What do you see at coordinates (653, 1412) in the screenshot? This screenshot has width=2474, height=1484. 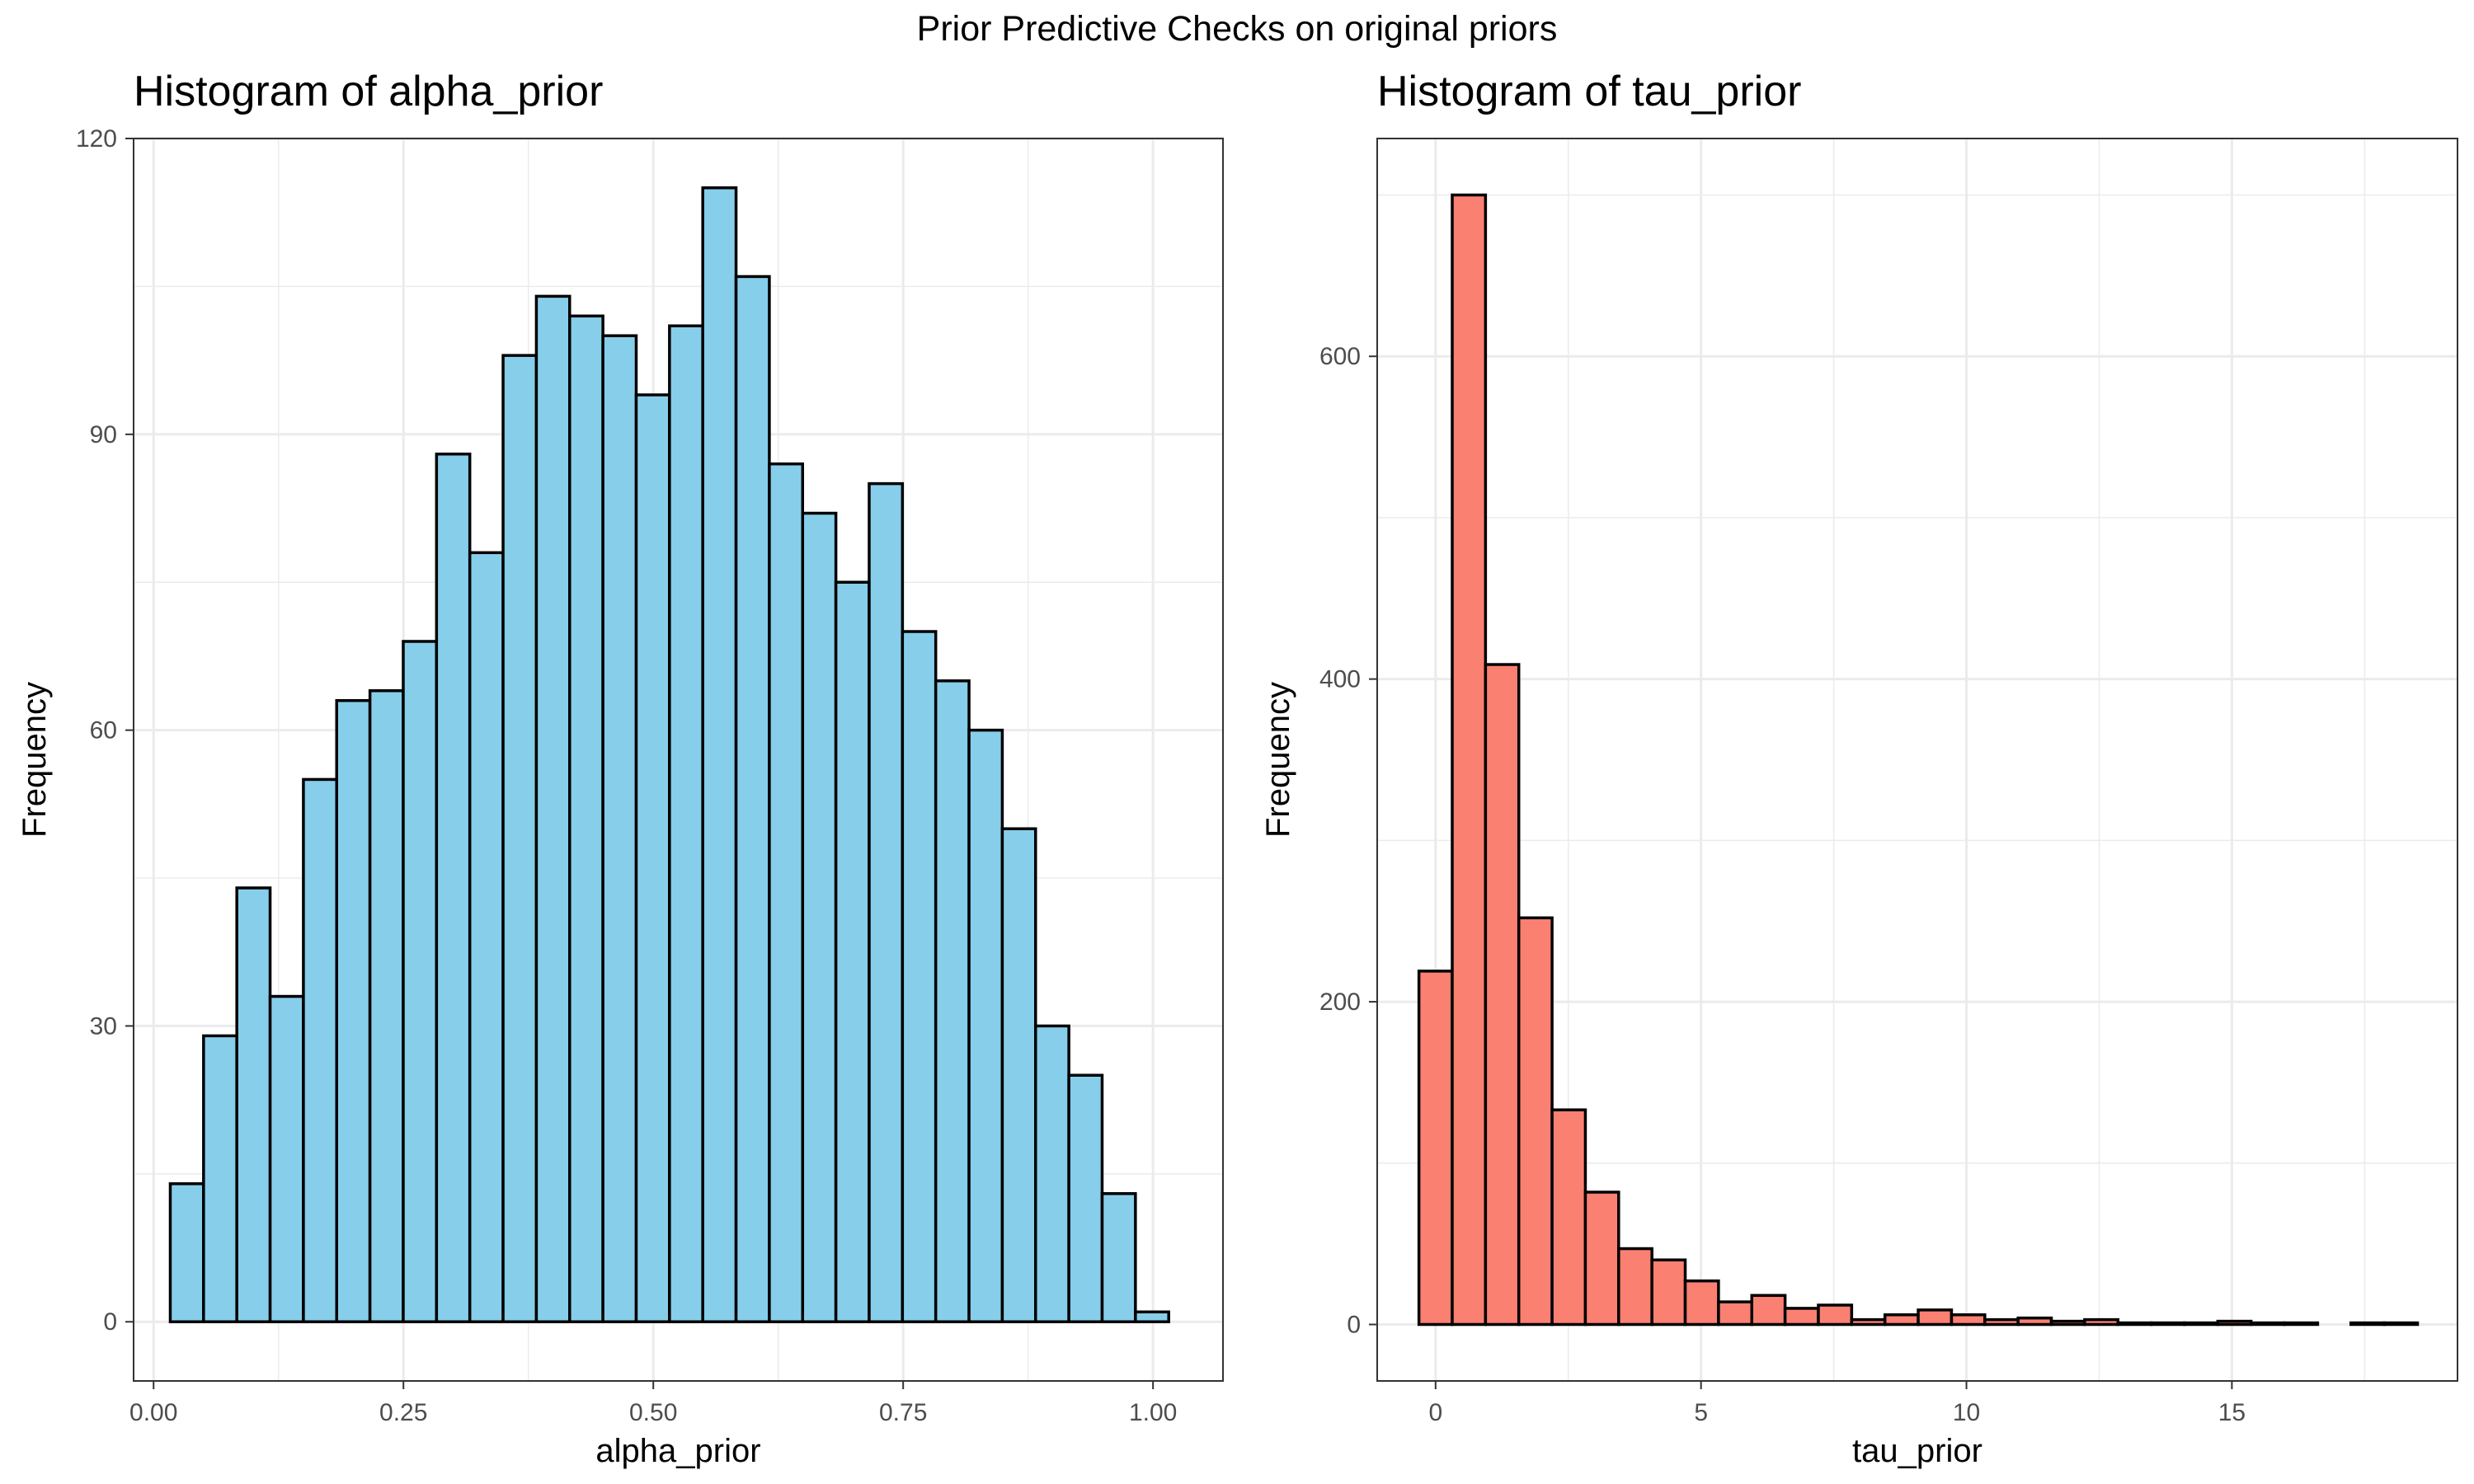 I see `x-tick-label: 0.50` at bounding box center [653, 1412].